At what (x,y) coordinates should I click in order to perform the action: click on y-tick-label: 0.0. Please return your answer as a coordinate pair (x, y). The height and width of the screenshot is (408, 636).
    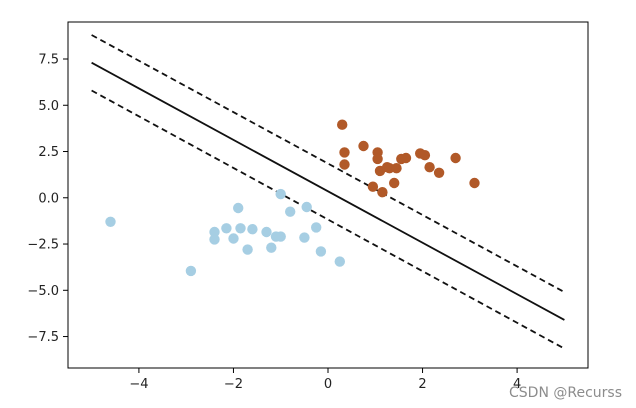
    Looking at the image, I should click on (48, 198).